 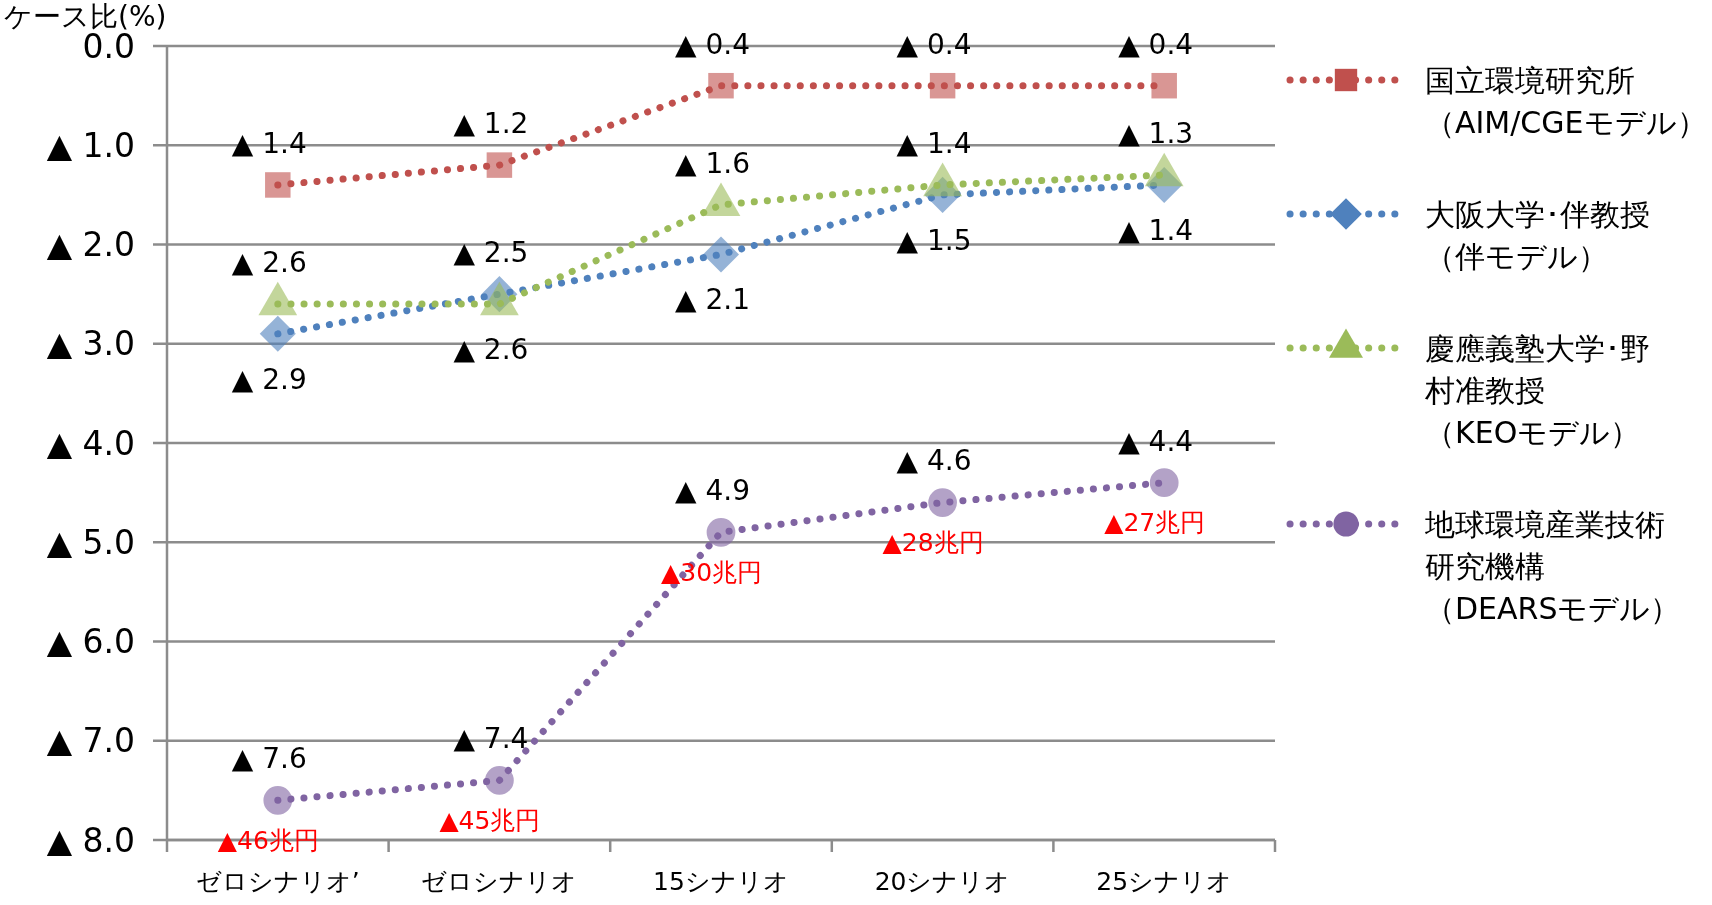 What do you see at coordinates (712, 300) in the screenshot?
I see `data-label: ▲ 2.1` at bounding box center [712, 300].